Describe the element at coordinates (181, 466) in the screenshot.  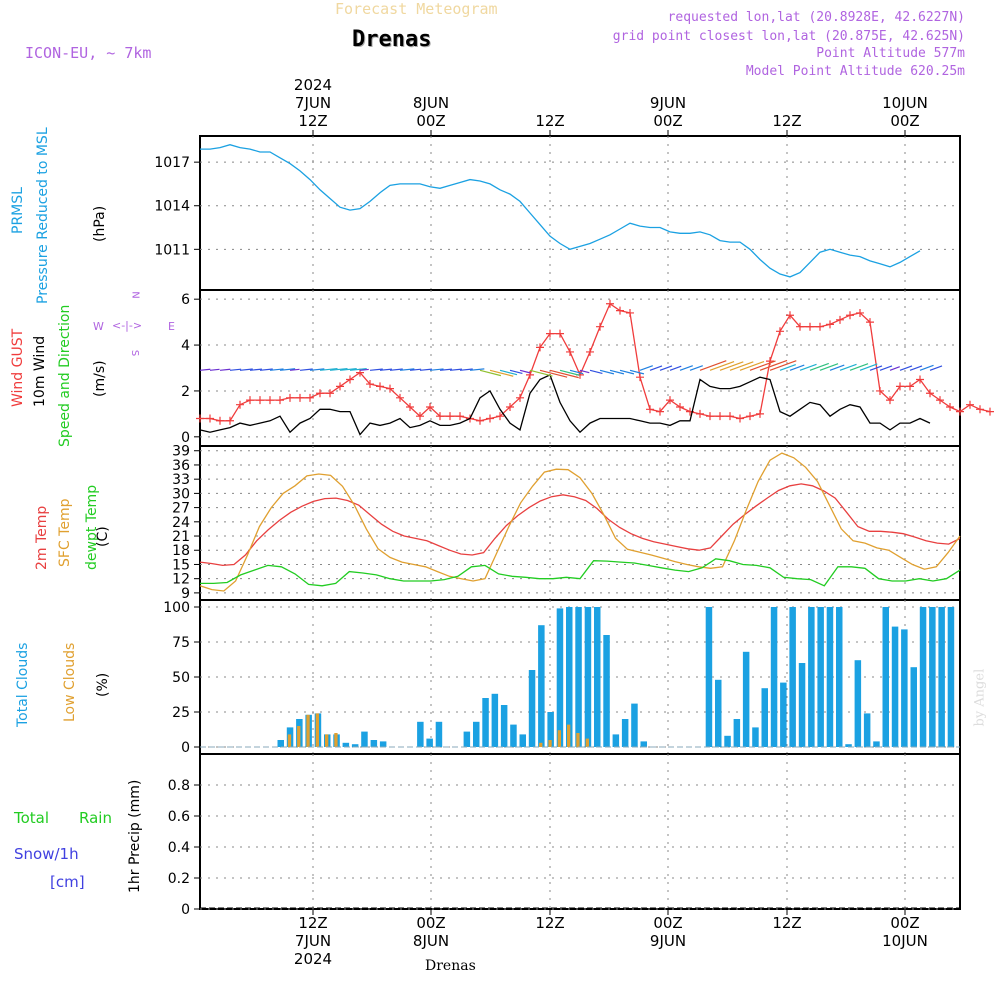
I see `temp-tick-label-9: 36` at that location.